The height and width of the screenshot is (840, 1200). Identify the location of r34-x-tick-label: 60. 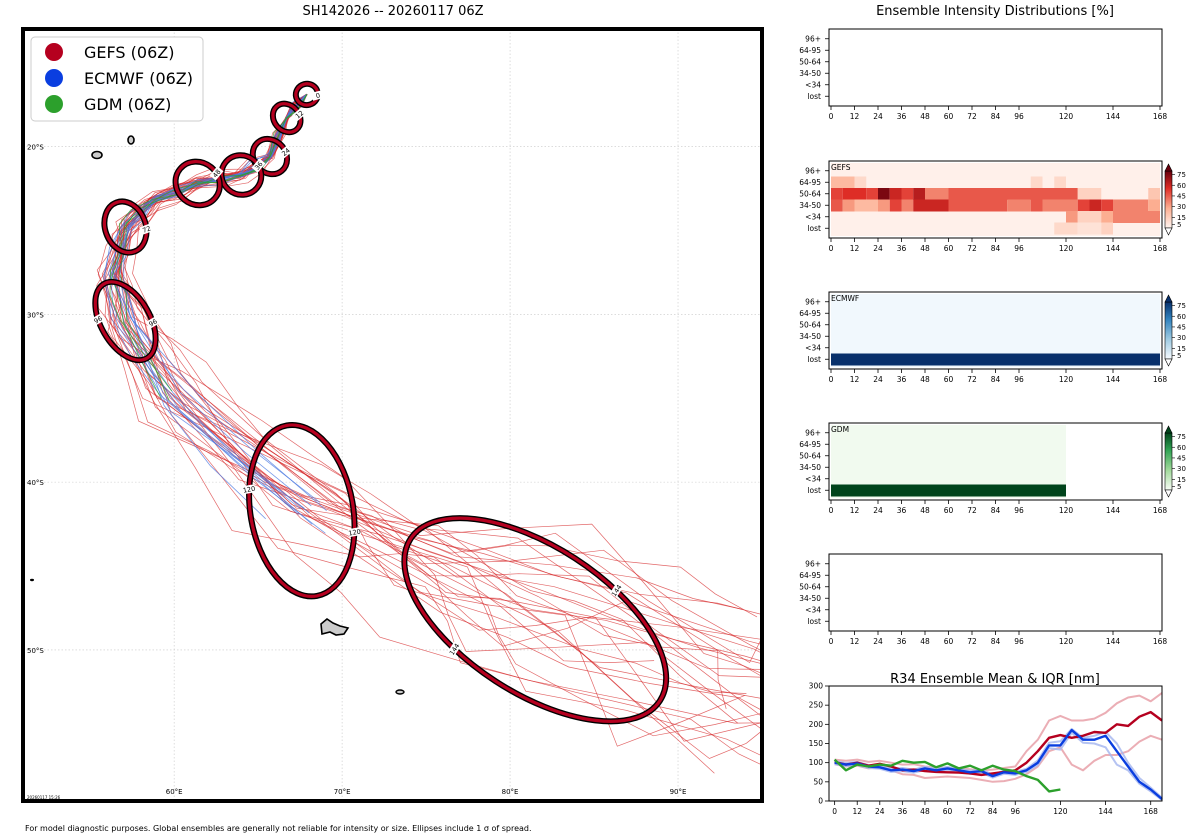
(948, 811).